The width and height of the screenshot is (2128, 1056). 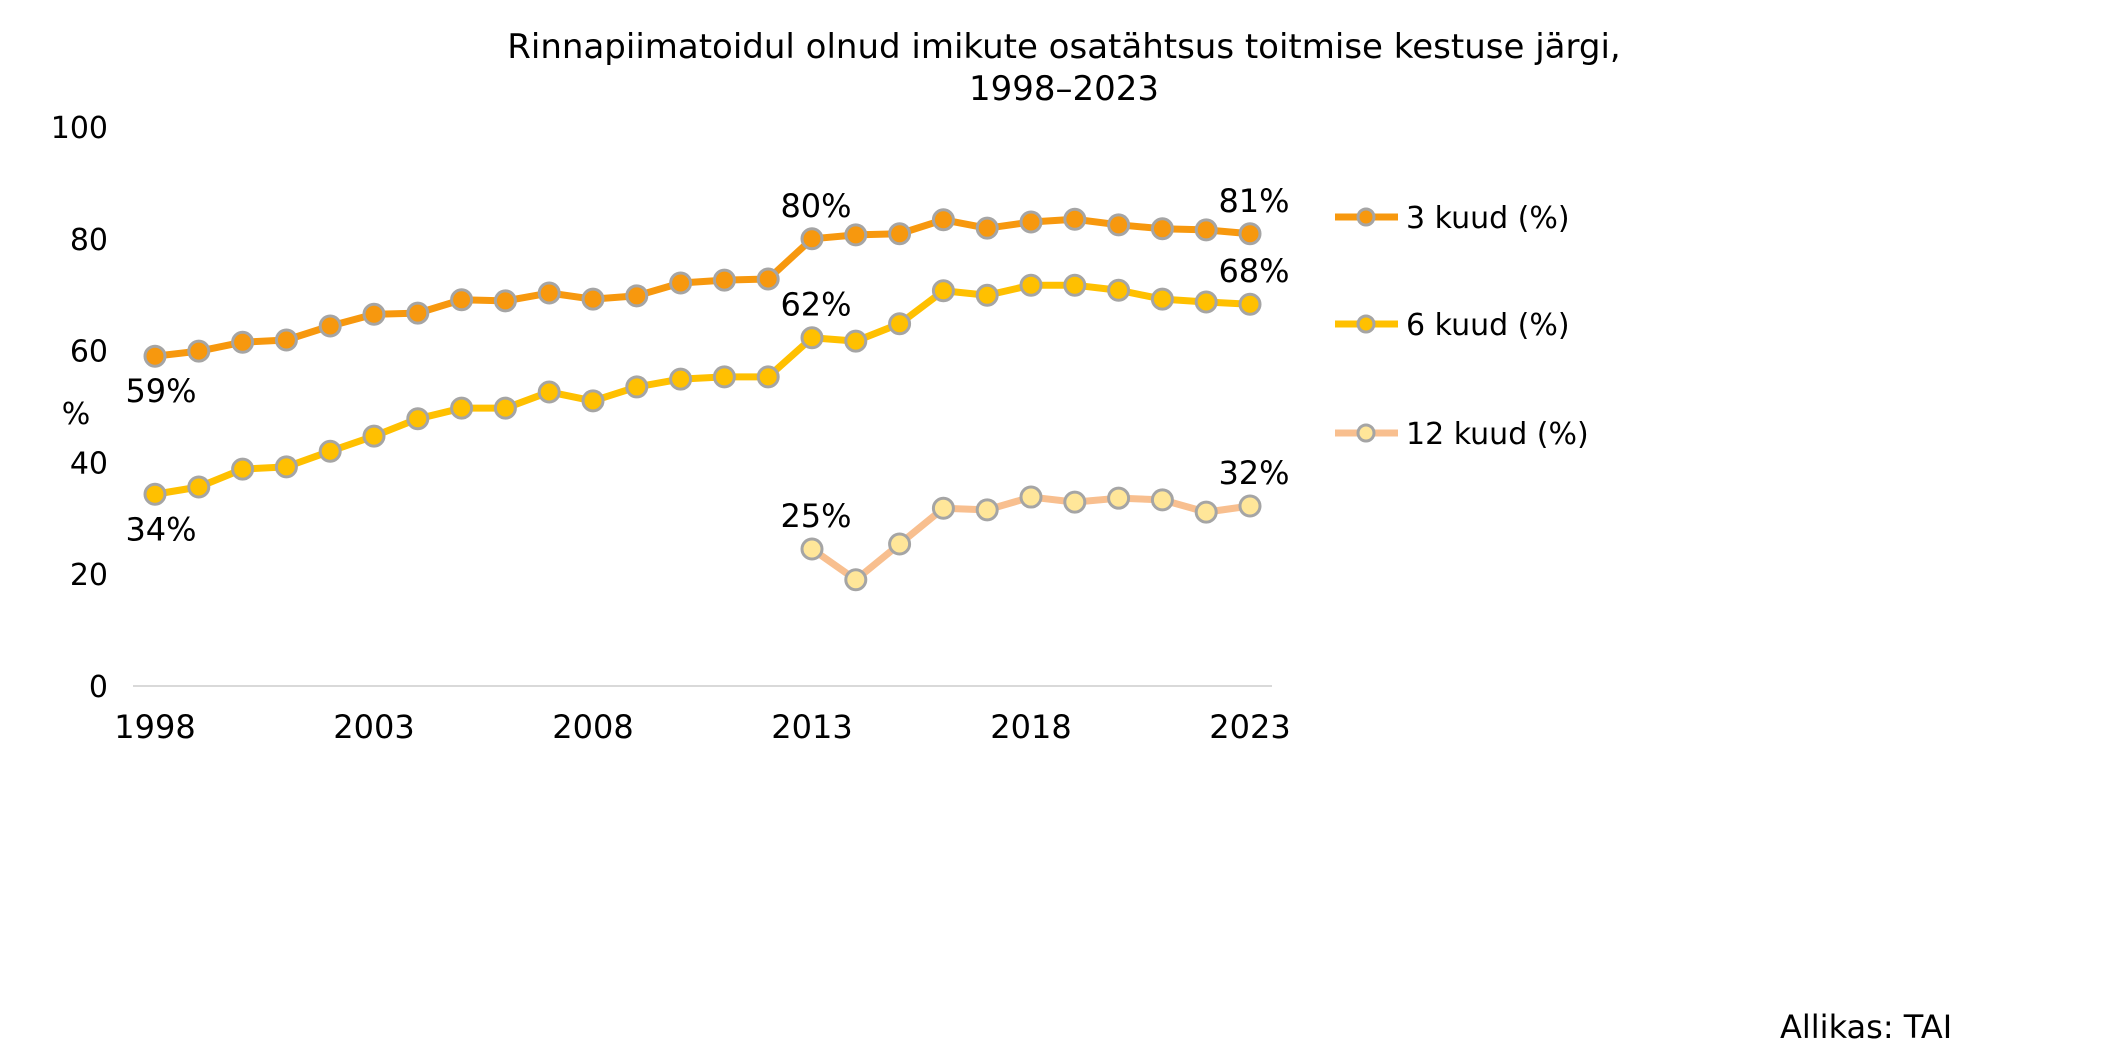 I want to click on data-label: 68%, so click(x=1253, y=271).